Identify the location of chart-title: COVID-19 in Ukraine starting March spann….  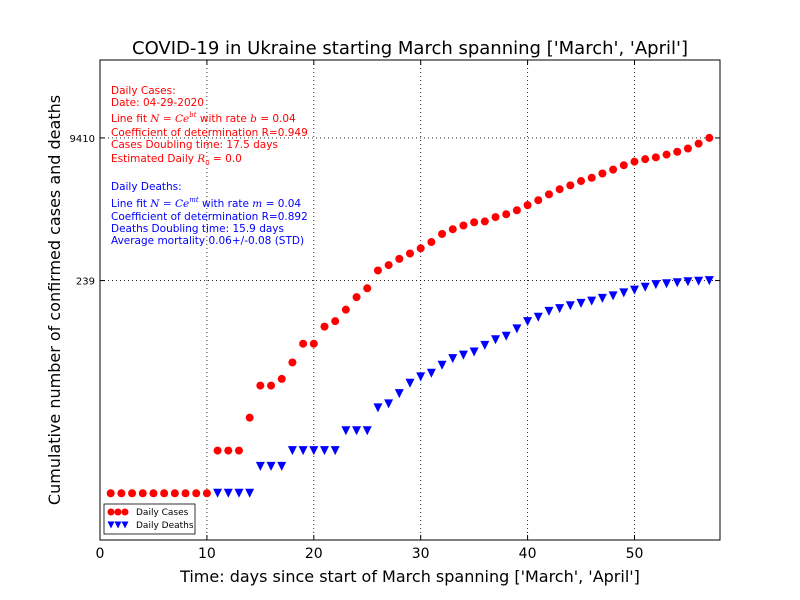
(410, 48).